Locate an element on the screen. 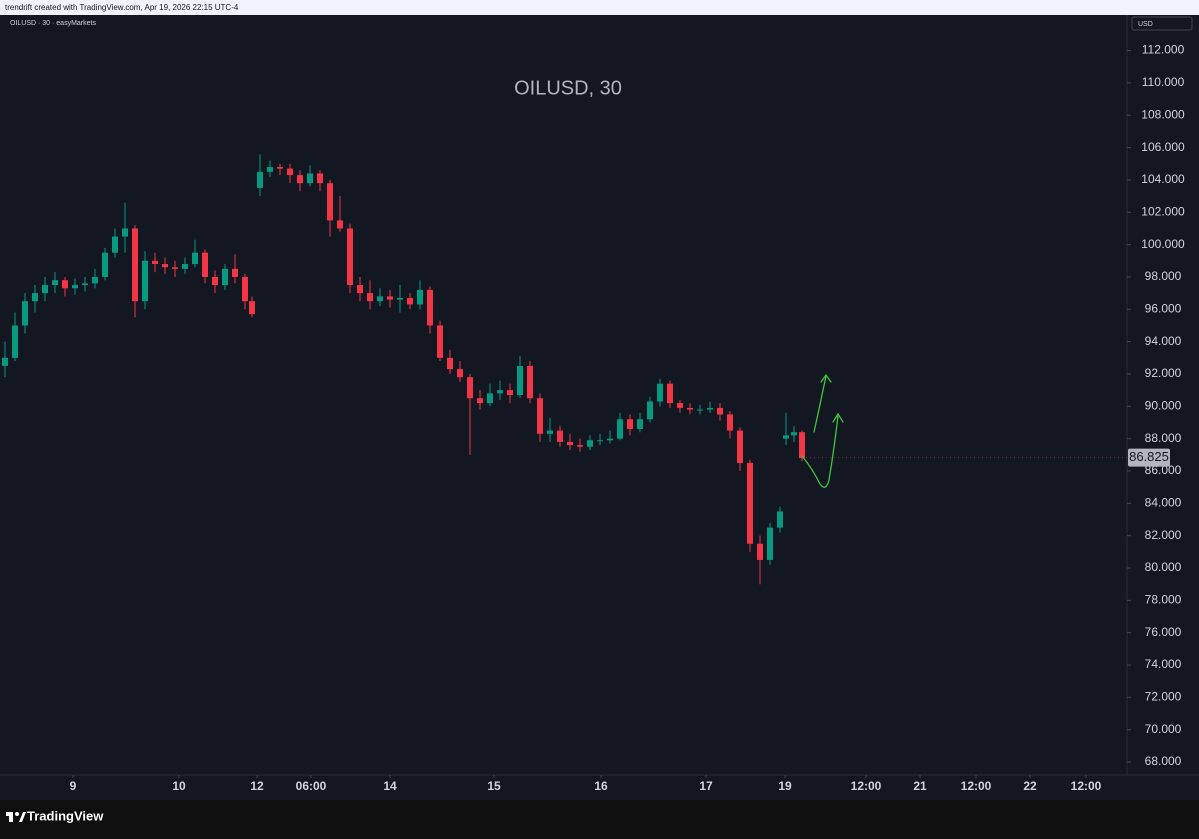 This screenshot has width=1199, height=839. y-tick-label: 78.000 is located at coordinates (1163, 600).